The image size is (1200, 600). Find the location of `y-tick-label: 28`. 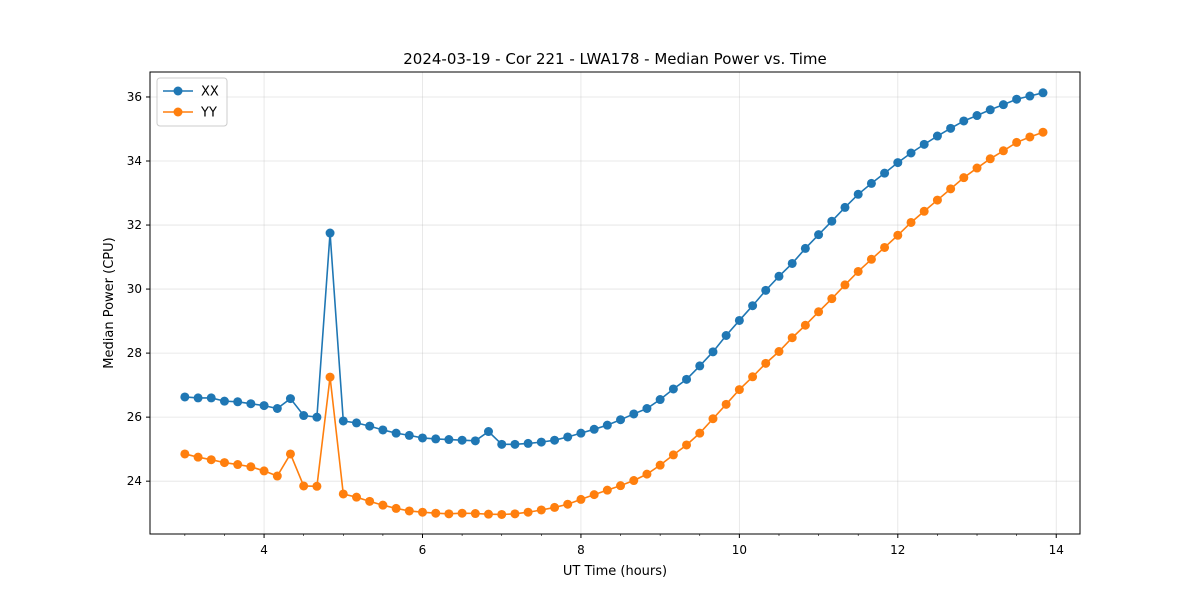

y-tick-label: 28 is located at coordinates (134, 353).